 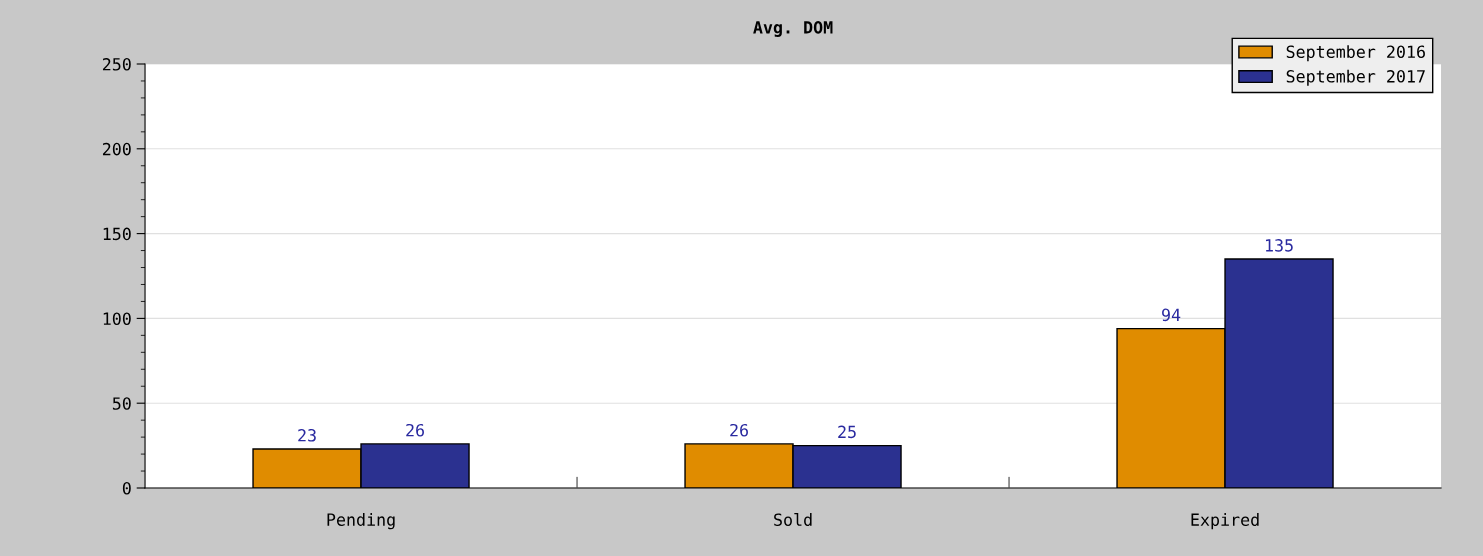 What do you see at coordinates (116, 64) in the screenshot?
I see `y-tick-label: 250` at bounding box center [116, 64].